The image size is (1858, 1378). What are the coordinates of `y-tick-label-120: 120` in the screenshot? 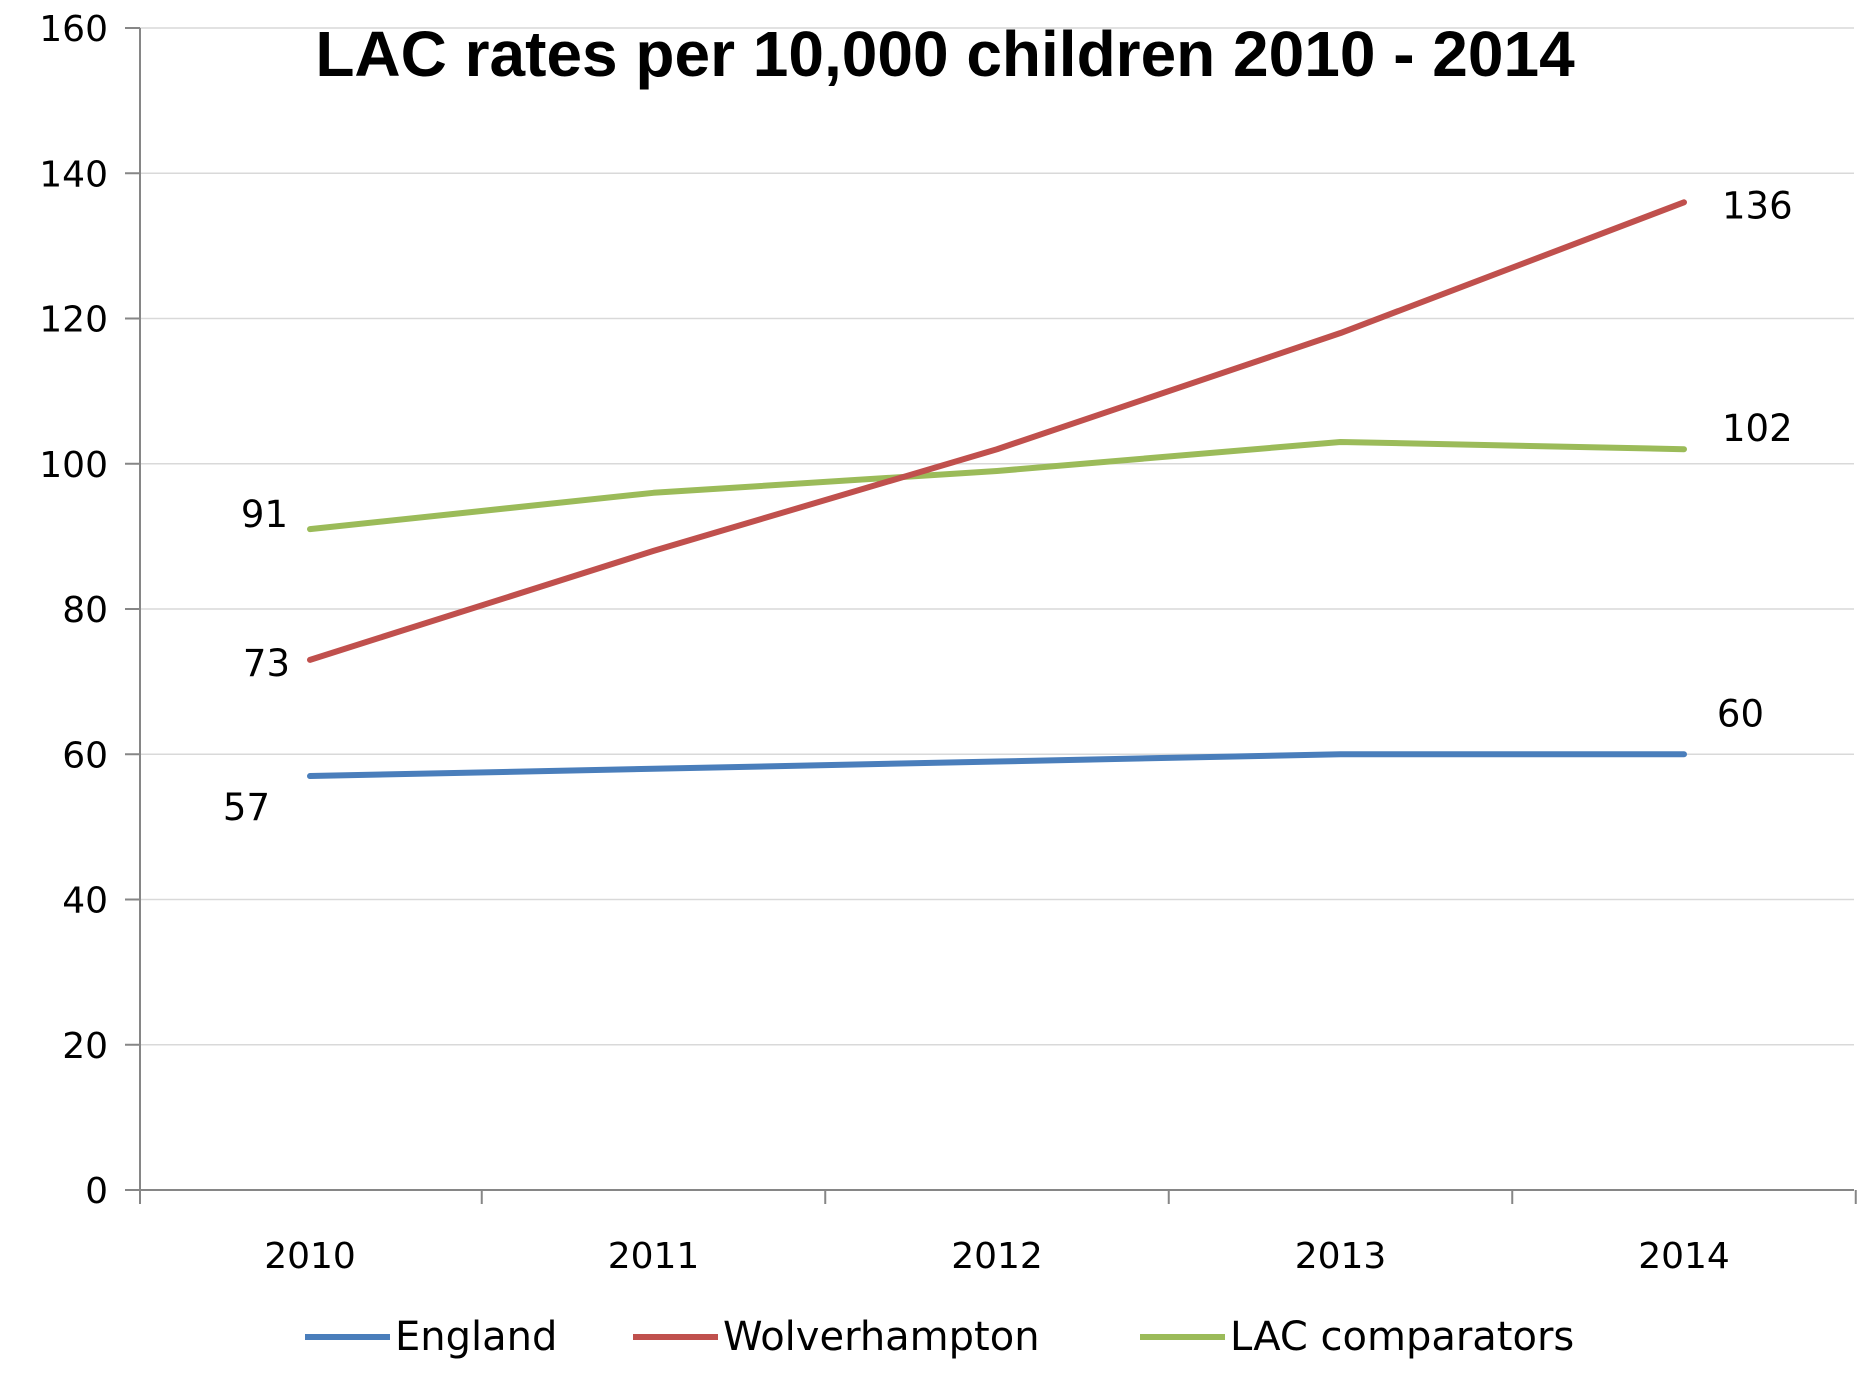 It's located at (73, 320).